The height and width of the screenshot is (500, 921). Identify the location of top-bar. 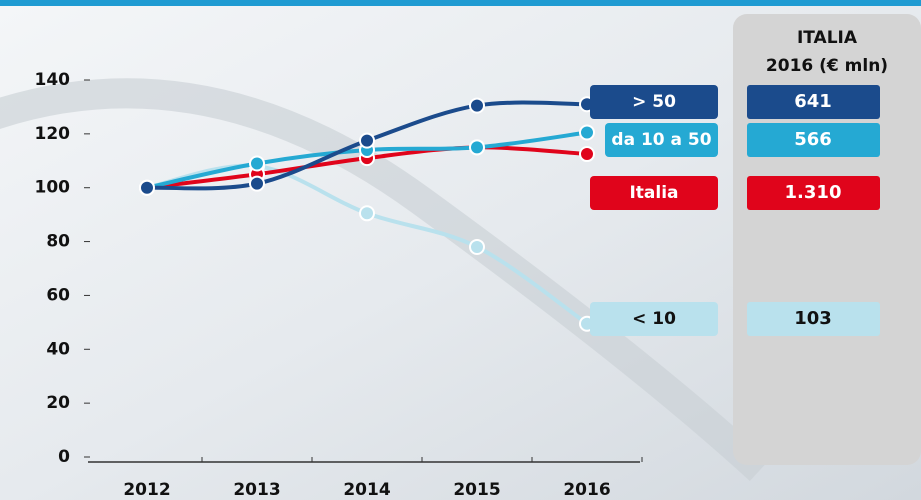
(460, 3).